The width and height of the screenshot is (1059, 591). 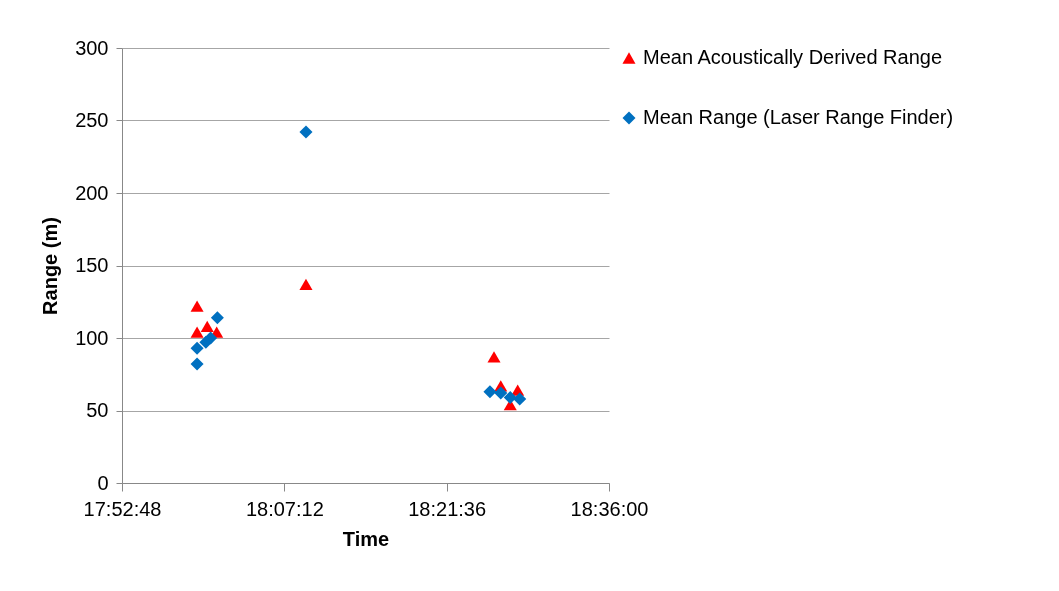 What do you see at coordinates (798, 117) in the screenshot?
I see `legend-label: Mean Range (Laser Range Finder)` at bounding box center [798, 117].